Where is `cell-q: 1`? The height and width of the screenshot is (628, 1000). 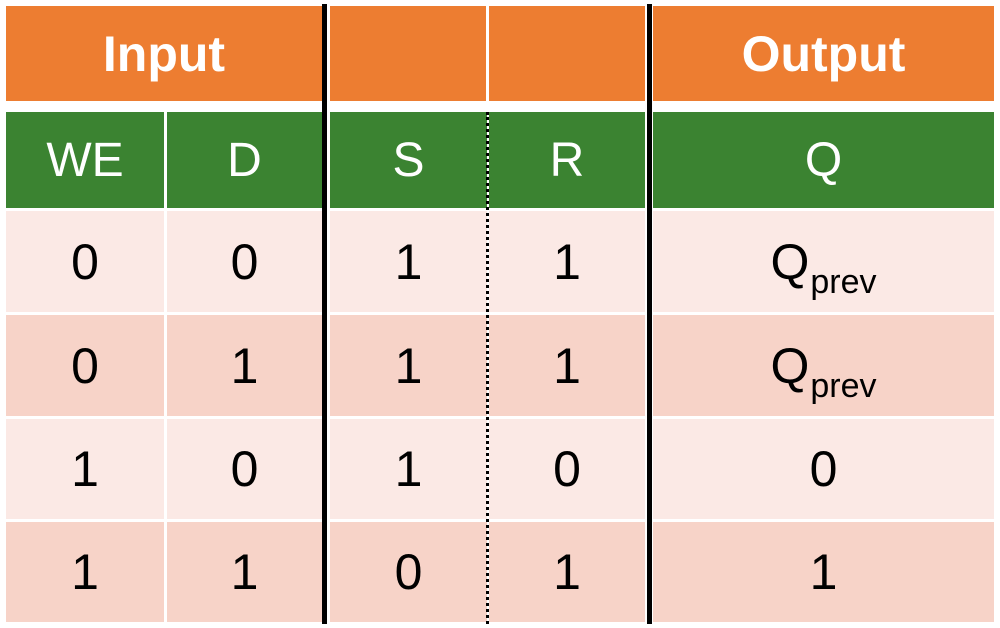 cell-q: 1 is located at coordinates (823, 572).